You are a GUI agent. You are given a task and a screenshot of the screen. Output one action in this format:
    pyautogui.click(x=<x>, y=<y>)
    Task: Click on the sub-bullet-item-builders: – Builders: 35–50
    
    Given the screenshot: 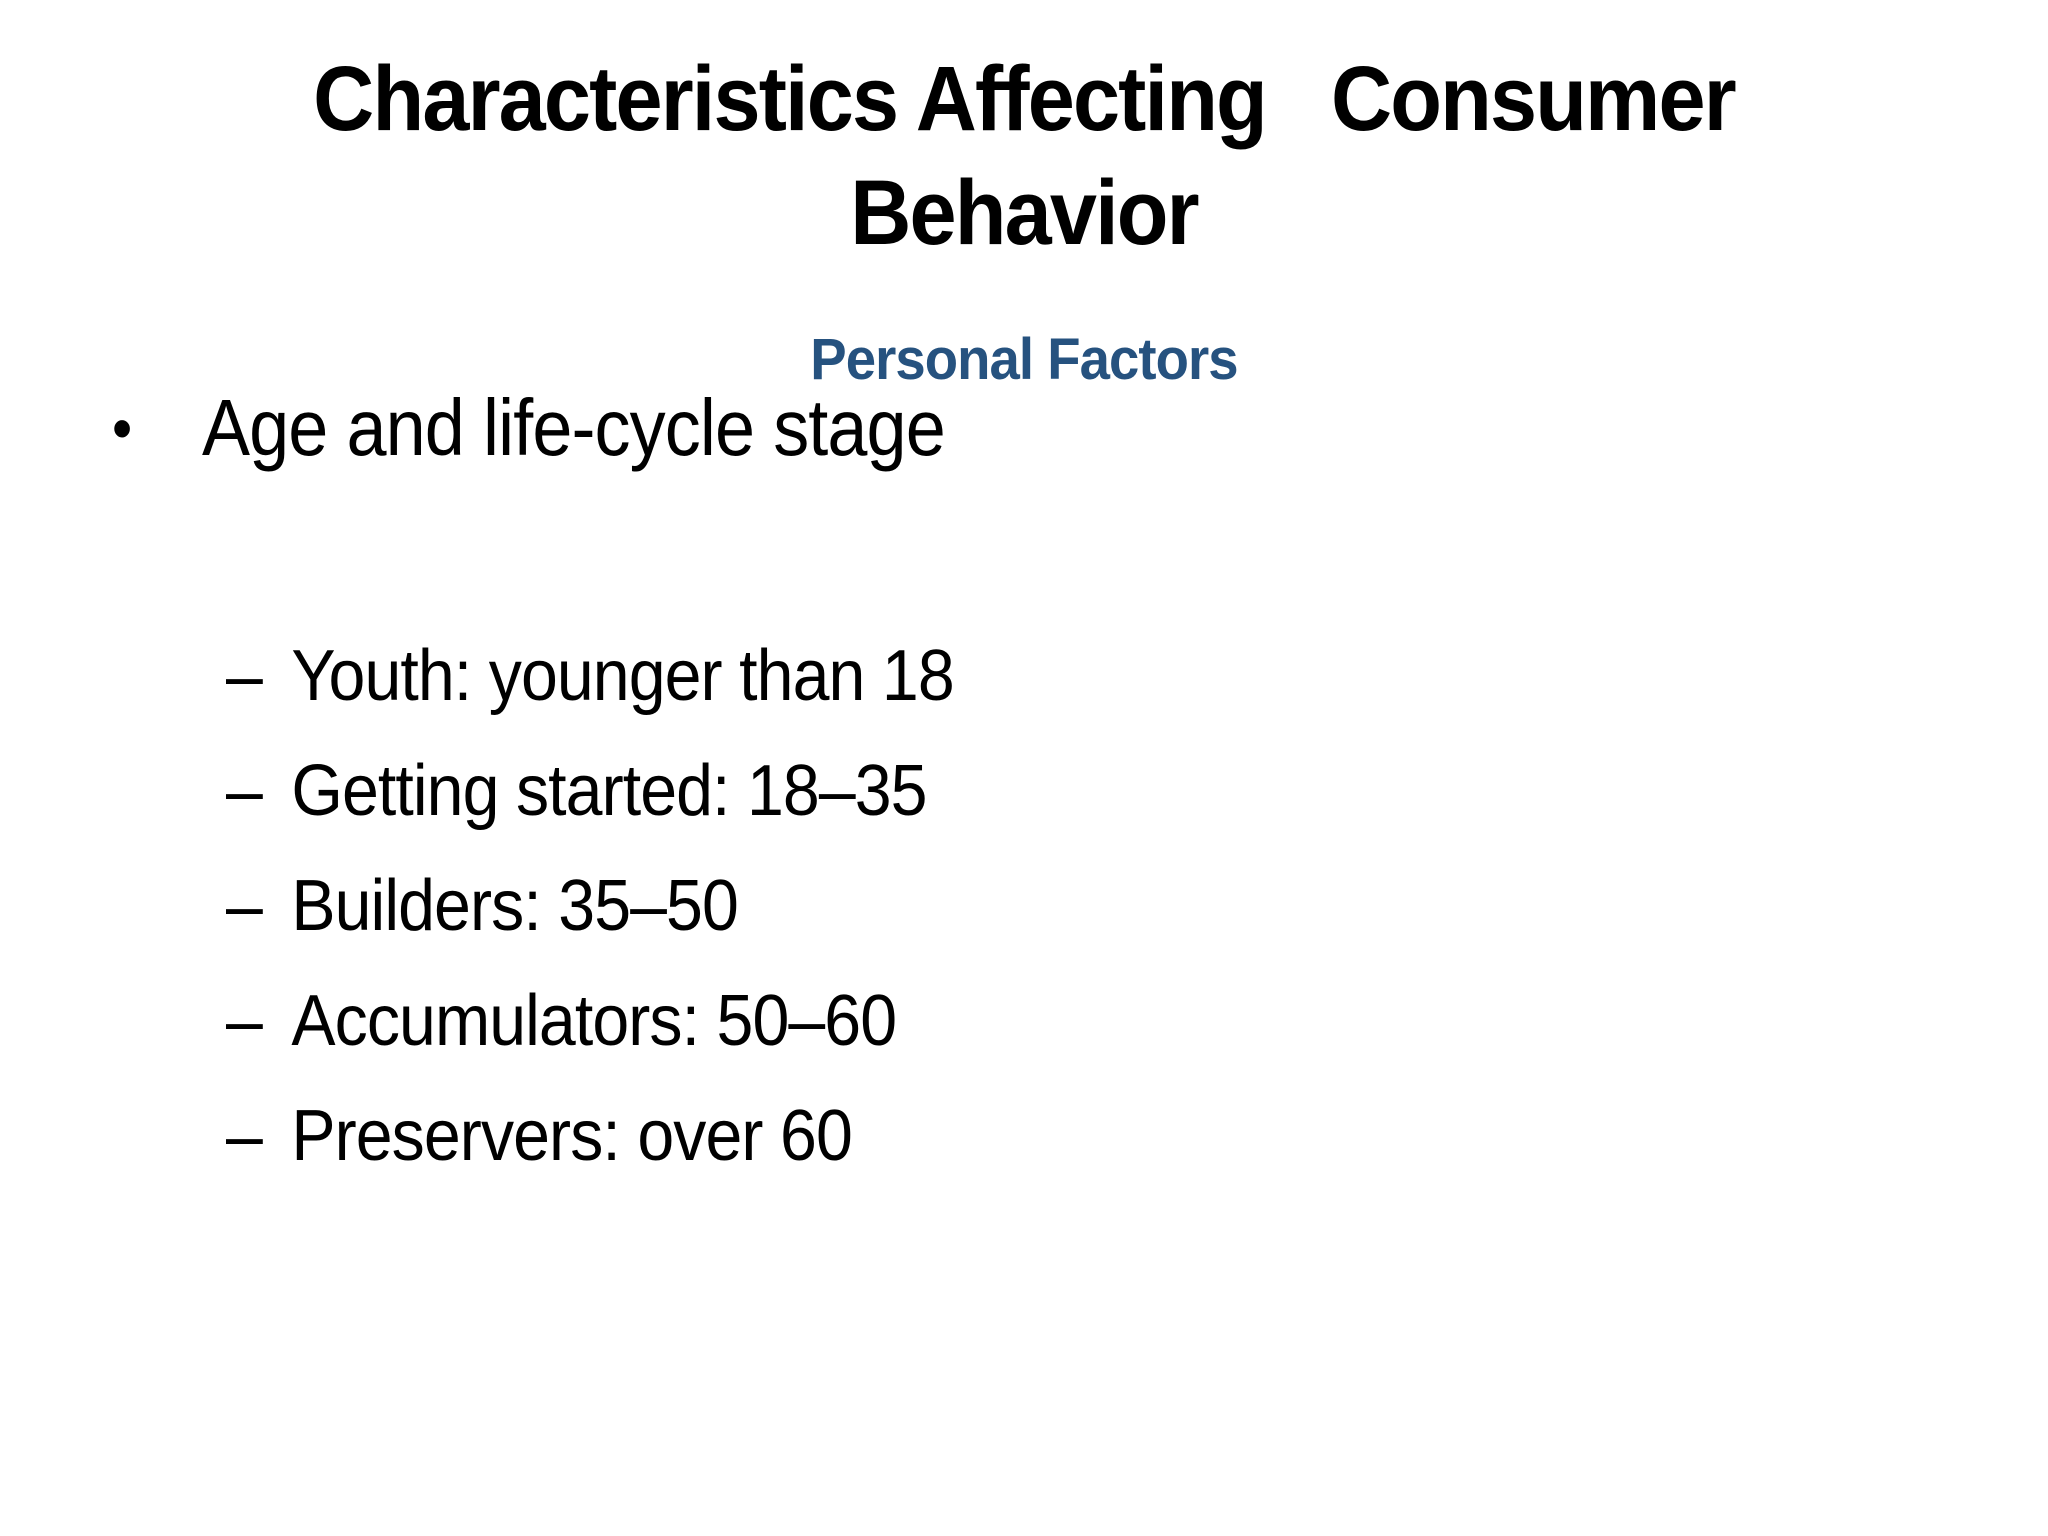 What is the action you would take?
    pyautogui.click(x=590, y=905)
    